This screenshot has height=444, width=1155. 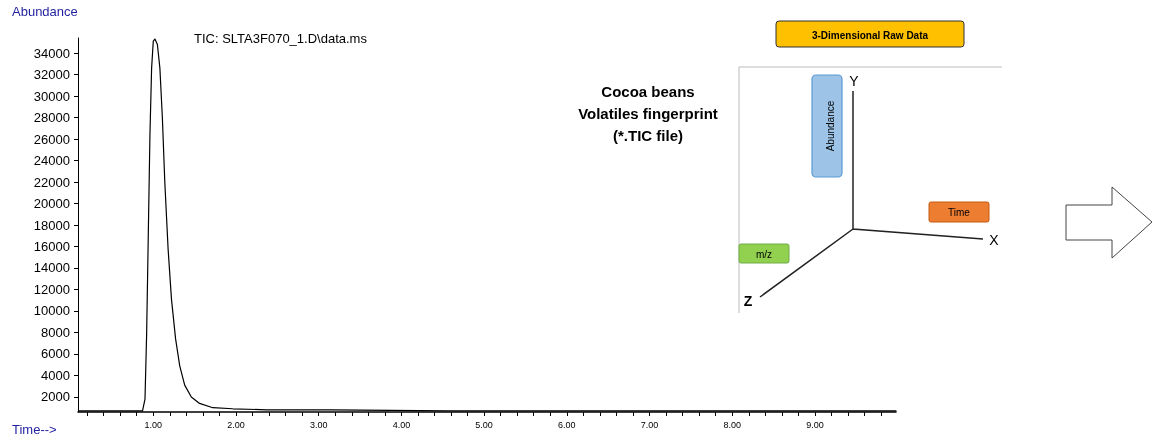 What do you see at coordinates (51, 182) in the screenshot?
I see `y-tick-label: 22000` at bounding box center [51, 182].